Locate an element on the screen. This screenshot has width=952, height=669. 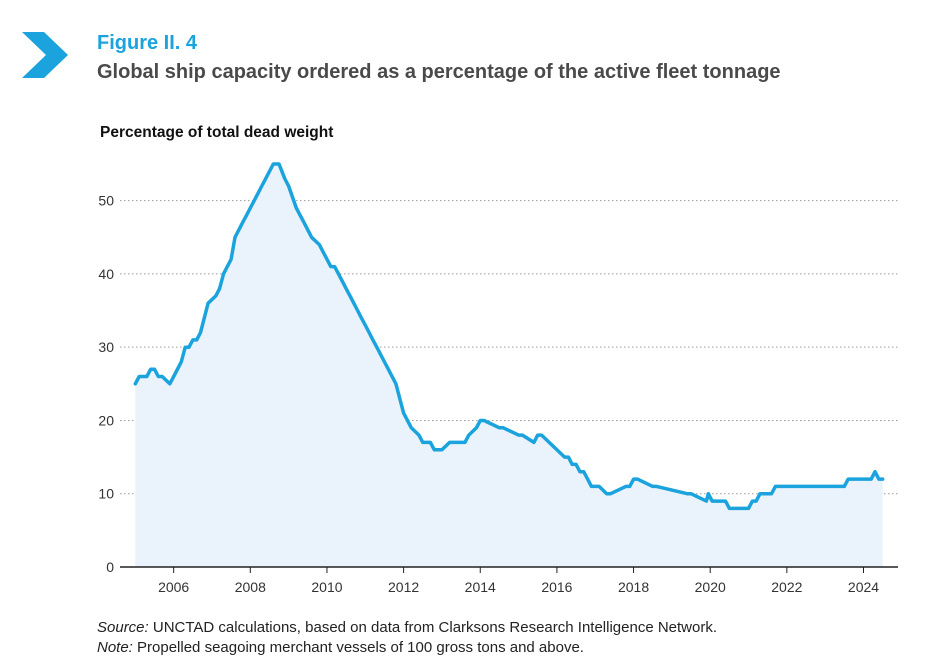
x-tick-label: 2014 is located at coordinates (480, 587).